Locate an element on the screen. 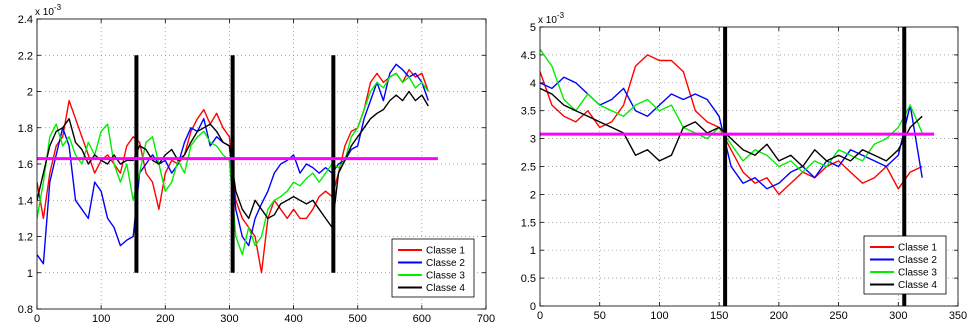  y-tick-label: 4 is located at coordinates (533, 84).